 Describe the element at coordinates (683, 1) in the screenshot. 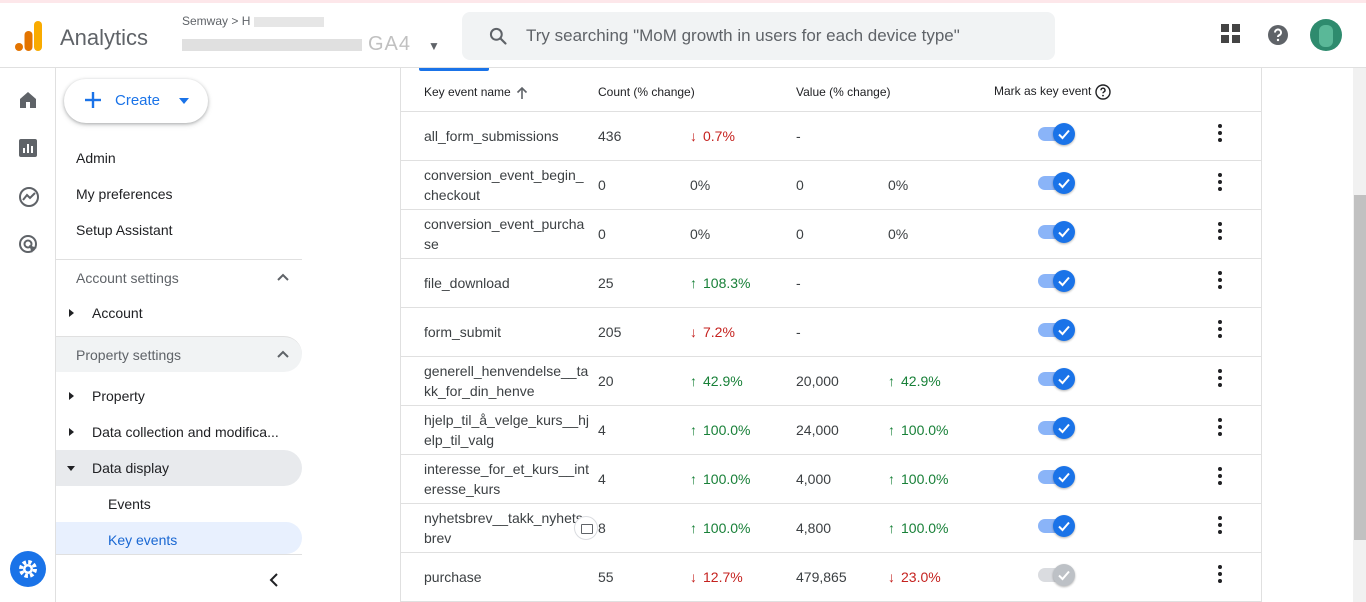

I see `top-accent-line` at that location.